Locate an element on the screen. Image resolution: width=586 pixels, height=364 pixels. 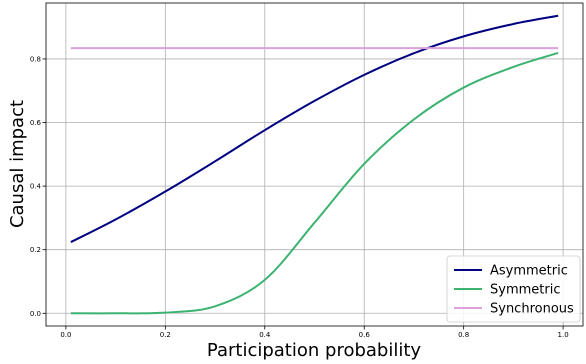
y-tick-label: 0.2 is located at coordinates (35, 250).